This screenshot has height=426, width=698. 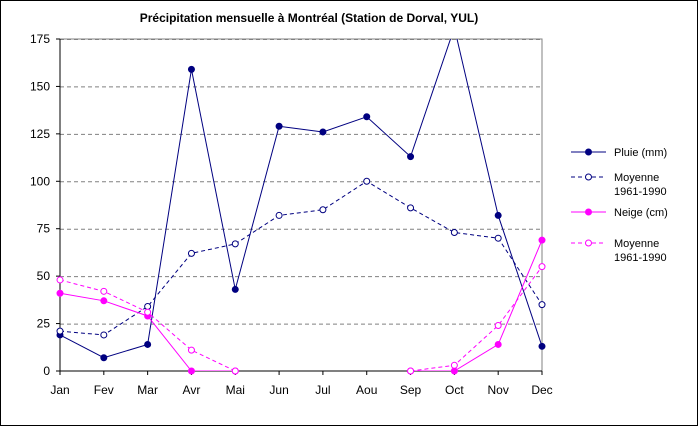 What do you see at coordinates (279, 126) in the screenshot?
I see `series-0-point-Jun` at bounding box center [279, 126].